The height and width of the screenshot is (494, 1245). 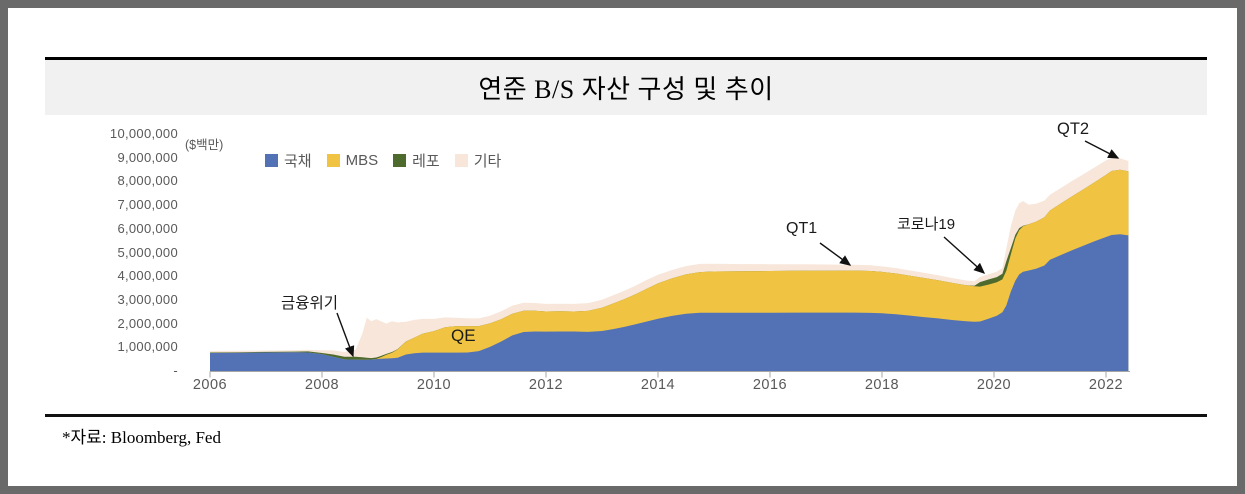 I want to click on arrow-covid19-icon, so click(x=964, y=255).